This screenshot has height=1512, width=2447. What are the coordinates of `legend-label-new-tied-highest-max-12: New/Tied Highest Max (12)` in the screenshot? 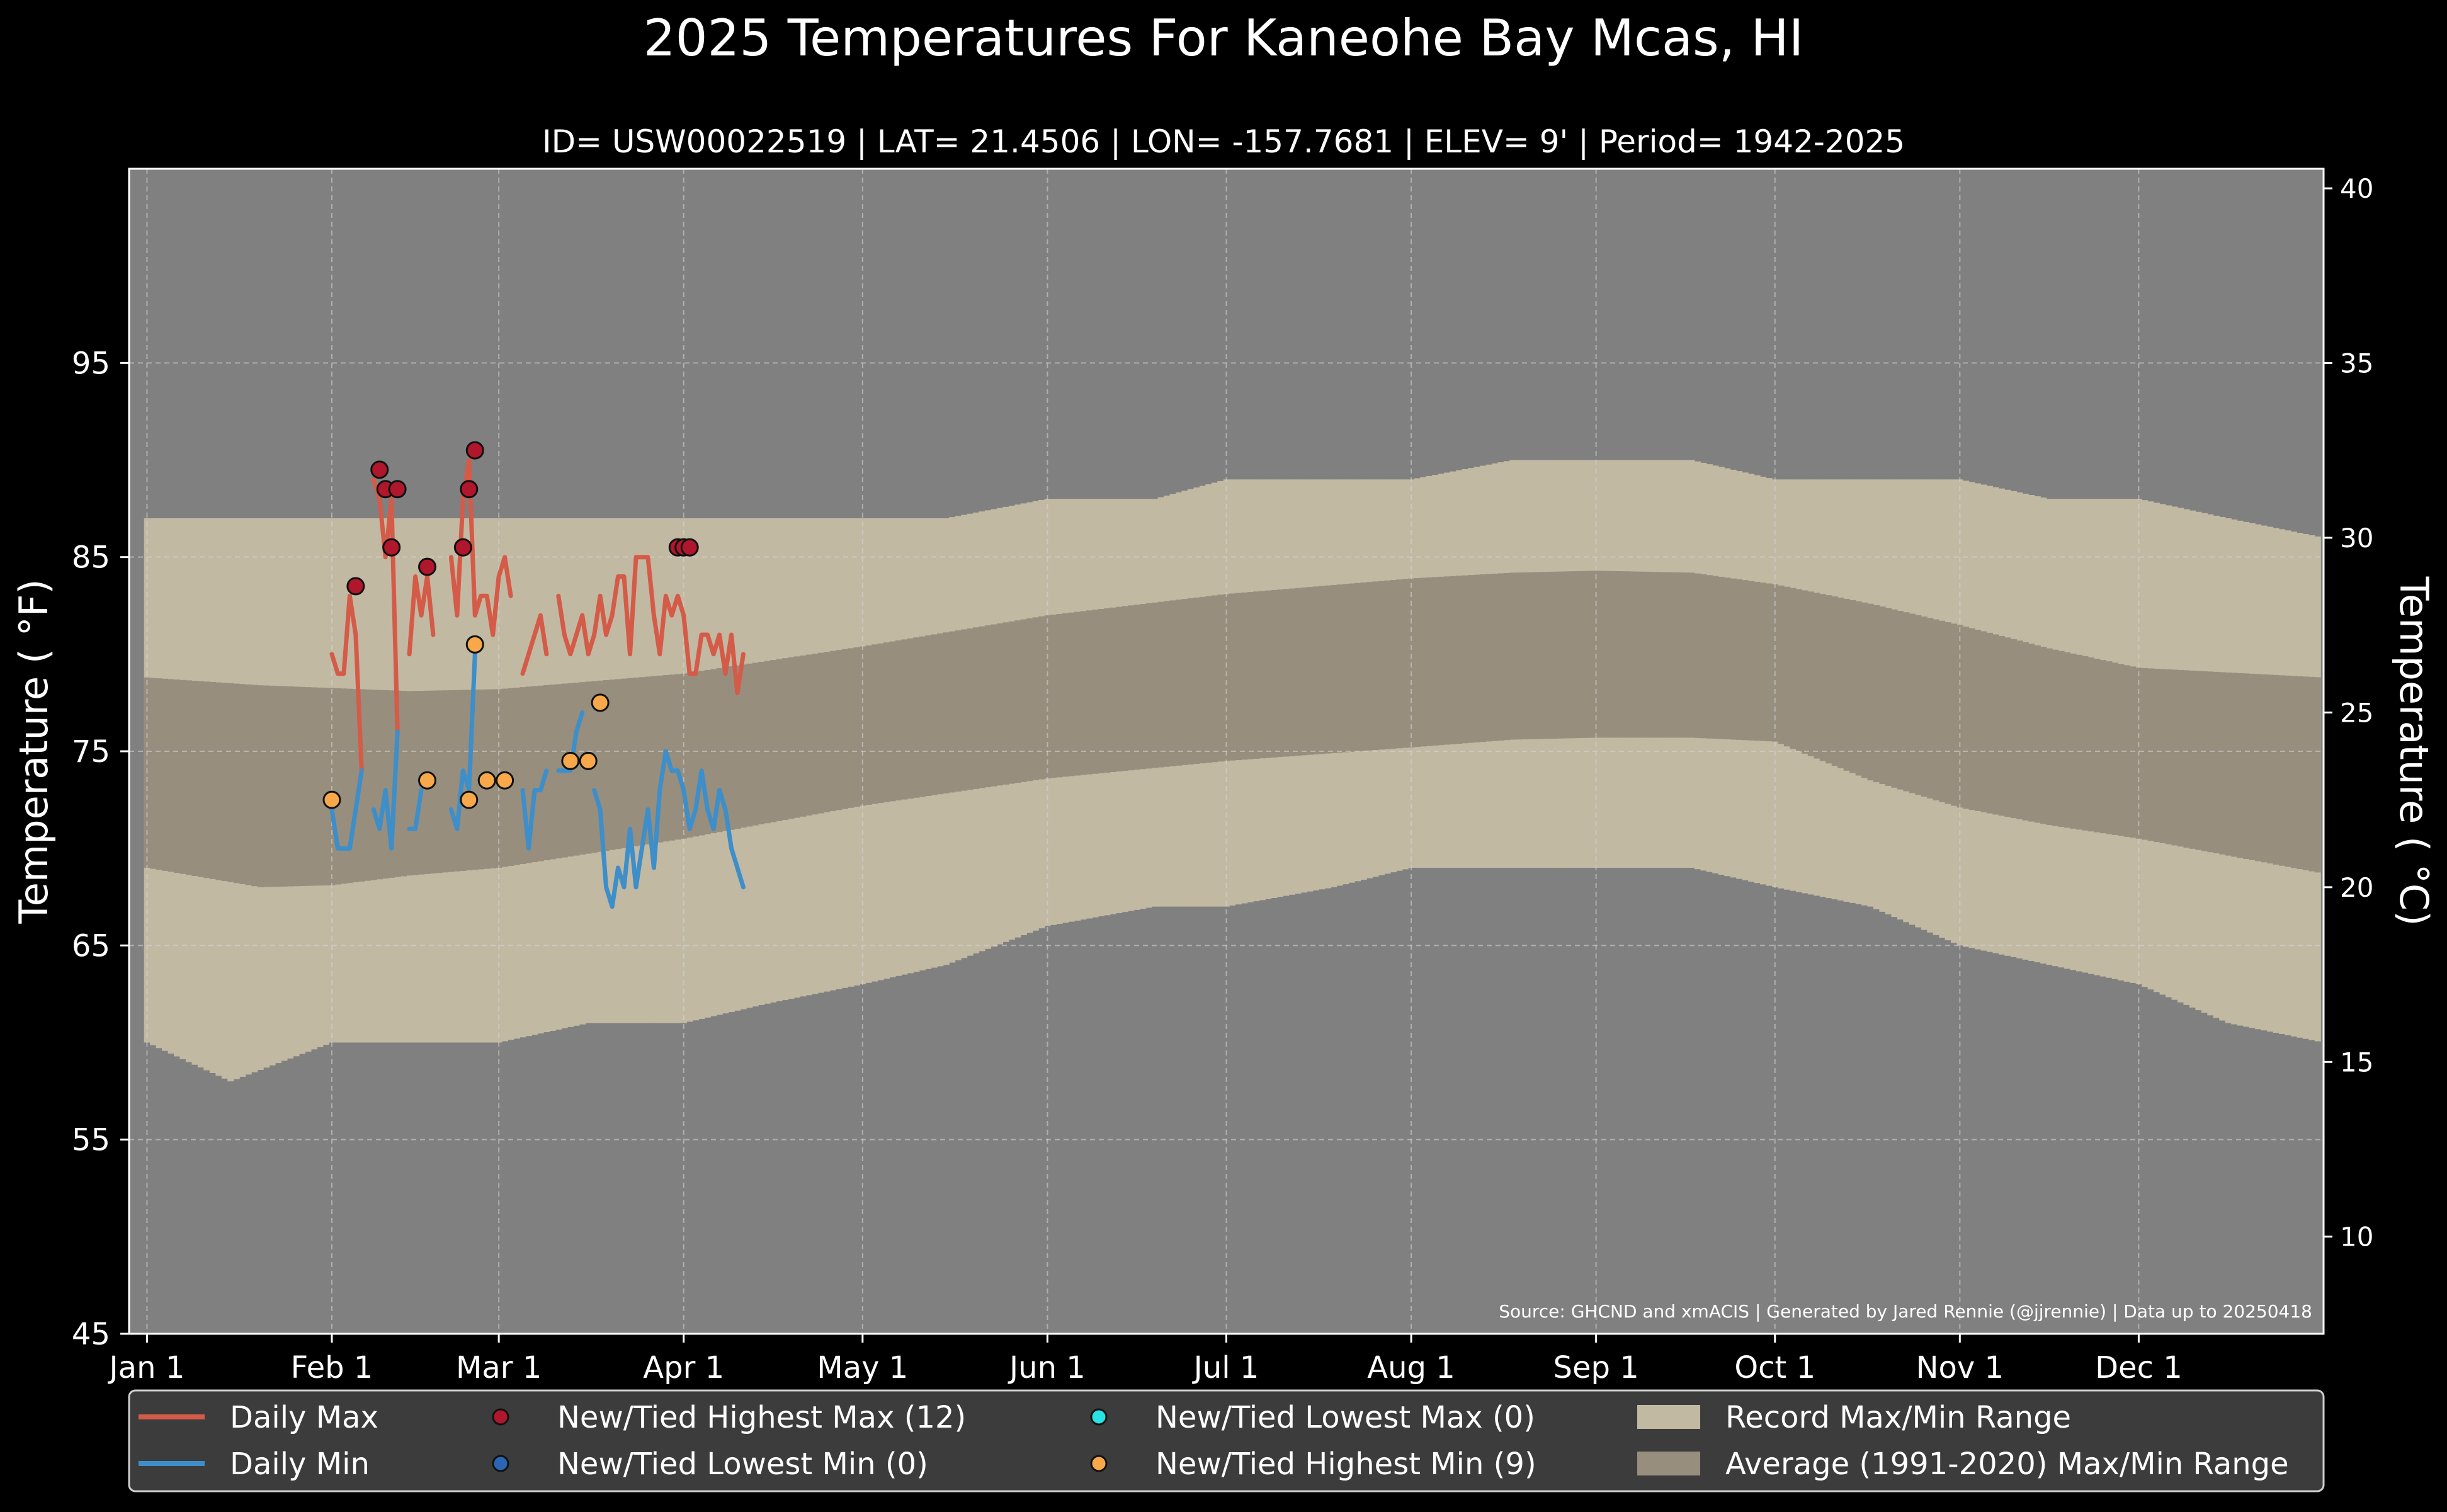 It's located at (761, 1417).